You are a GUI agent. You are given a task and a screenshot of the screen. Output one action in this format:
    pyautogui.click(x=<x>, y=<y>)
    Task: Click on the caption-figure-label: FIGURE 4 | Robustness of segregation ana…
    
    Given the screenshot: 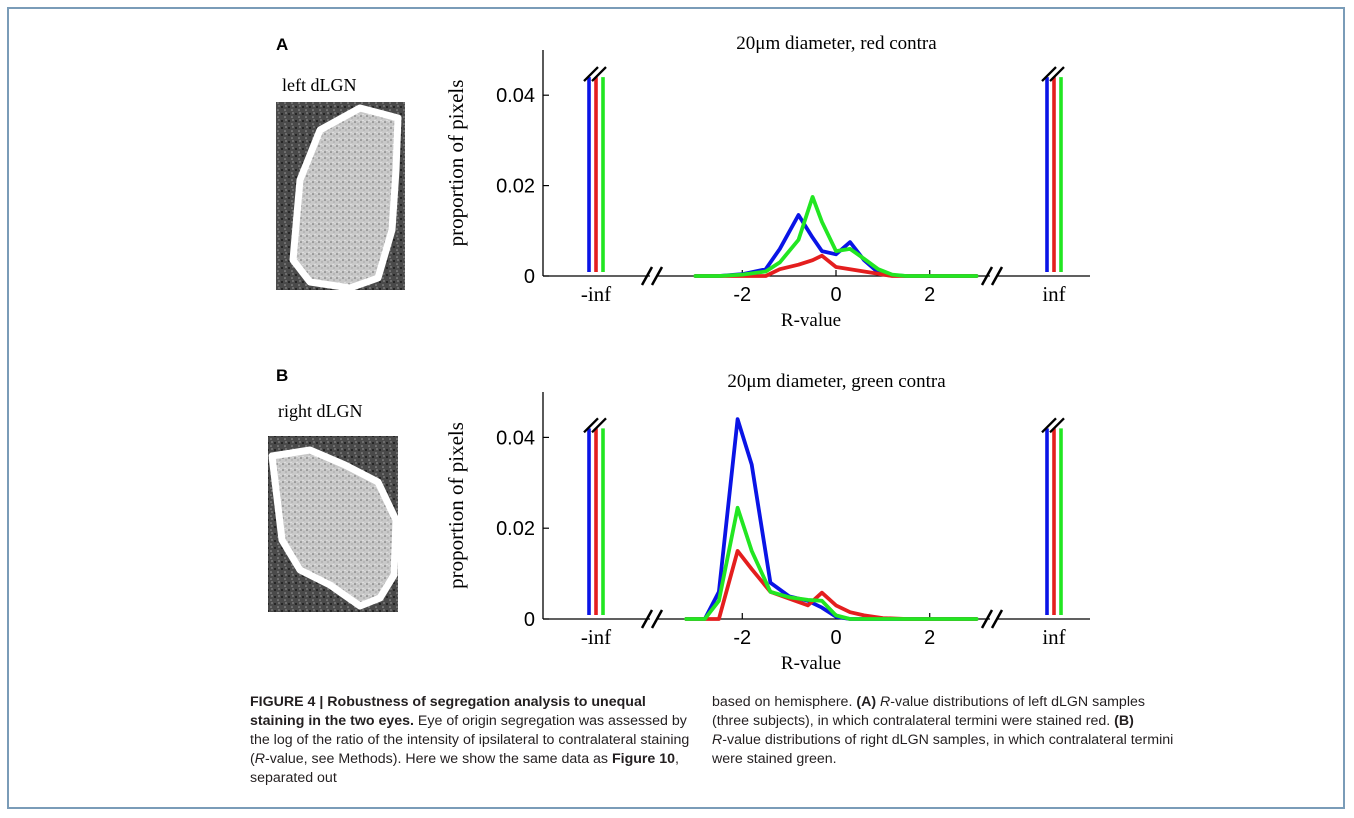 What is the action you would take?
    pyautogui.click(x=448, y=711)
    